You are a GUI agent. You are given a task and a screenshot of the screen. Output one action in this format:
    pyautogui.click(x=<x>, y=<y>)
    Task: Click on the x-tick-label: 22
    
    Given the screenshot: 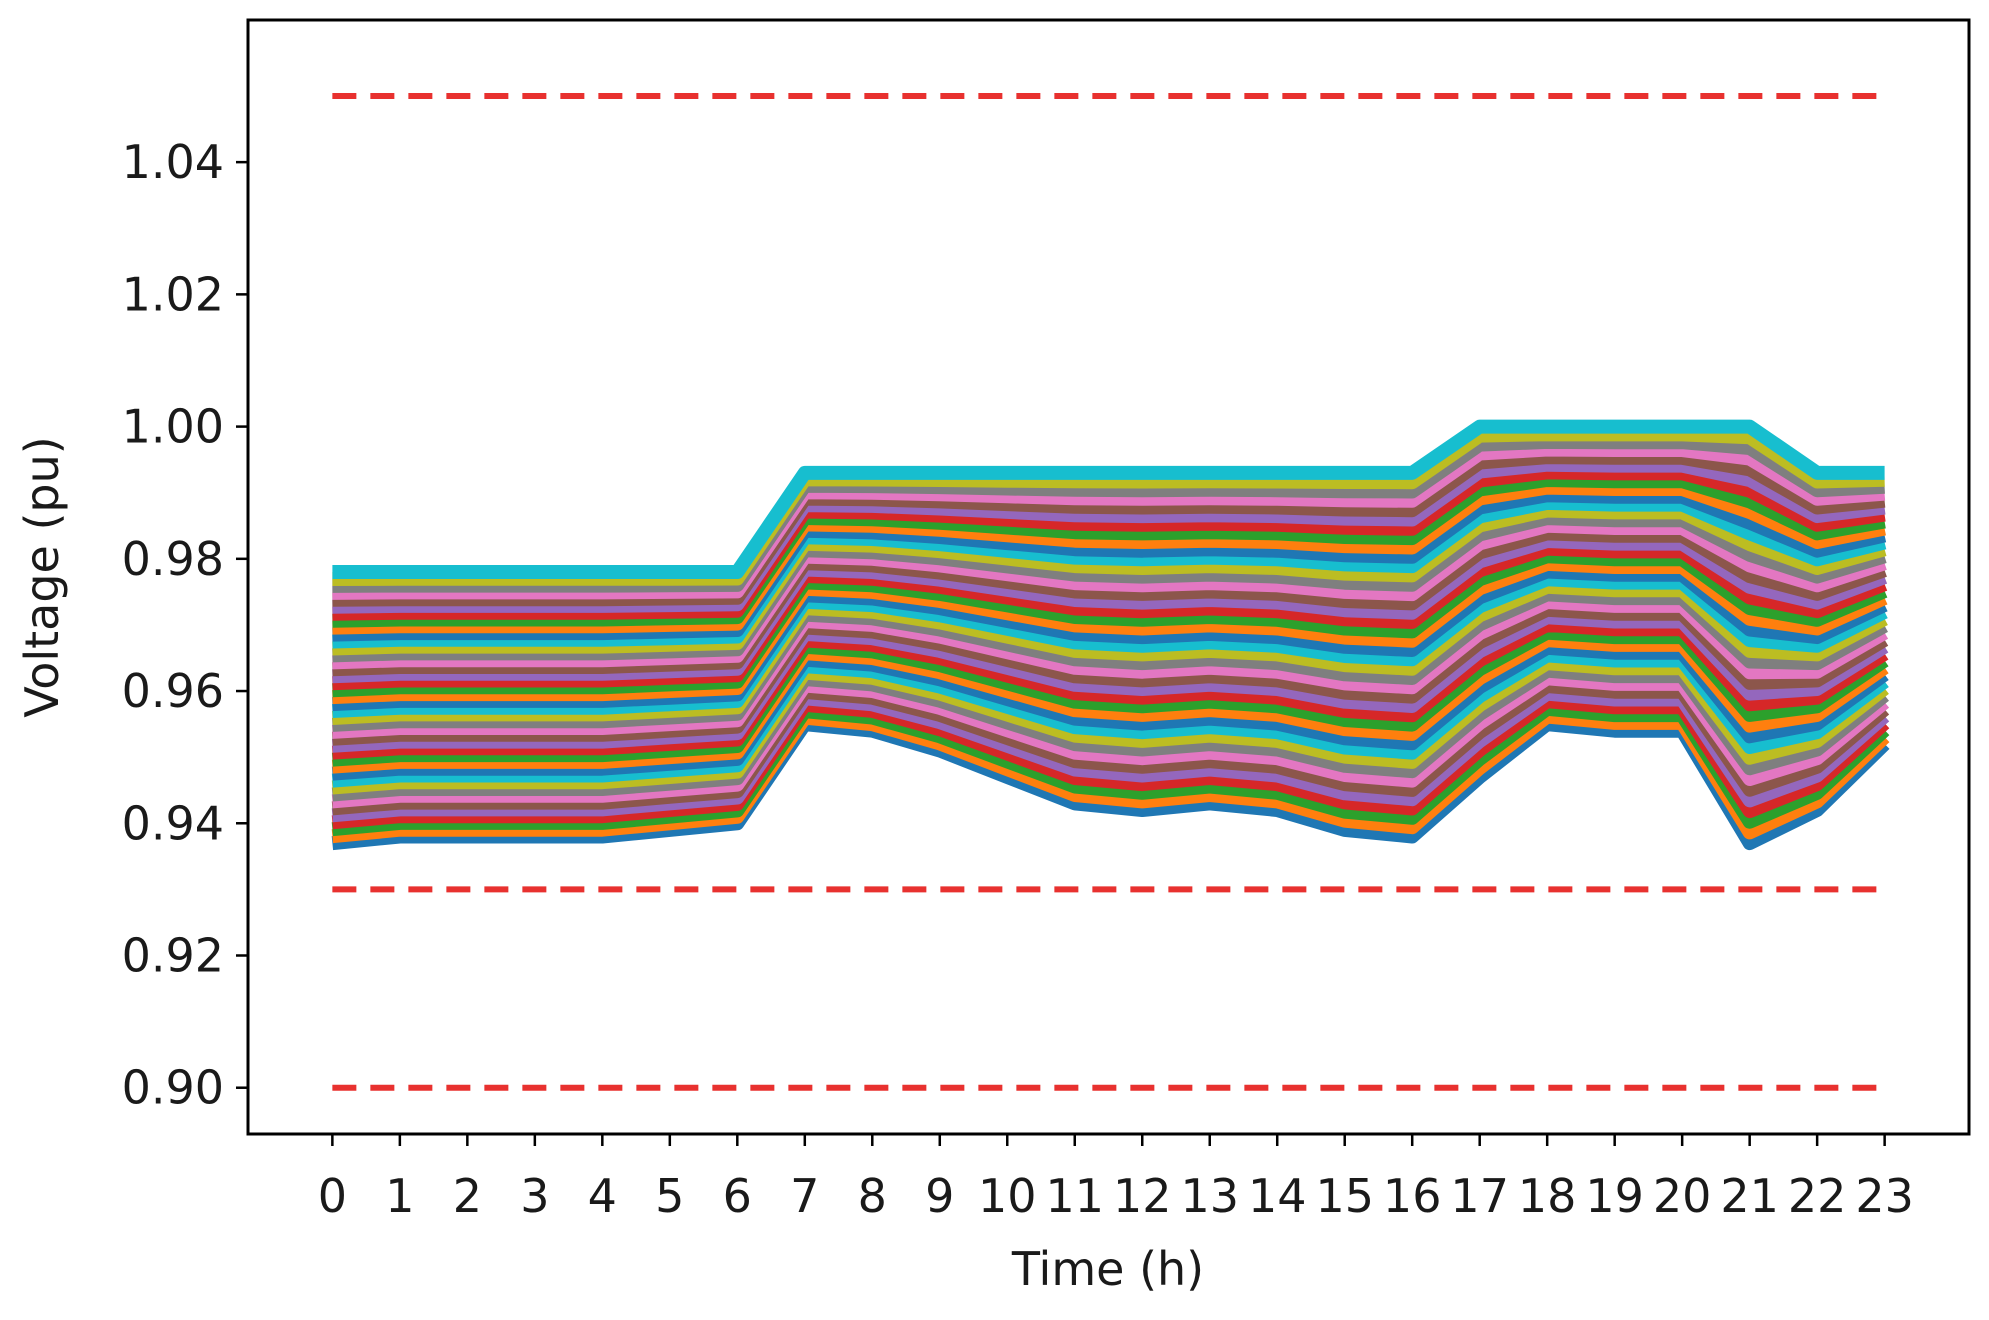 What is the action you would take?
    pyautogui.click(x=1817, y=1196)
    